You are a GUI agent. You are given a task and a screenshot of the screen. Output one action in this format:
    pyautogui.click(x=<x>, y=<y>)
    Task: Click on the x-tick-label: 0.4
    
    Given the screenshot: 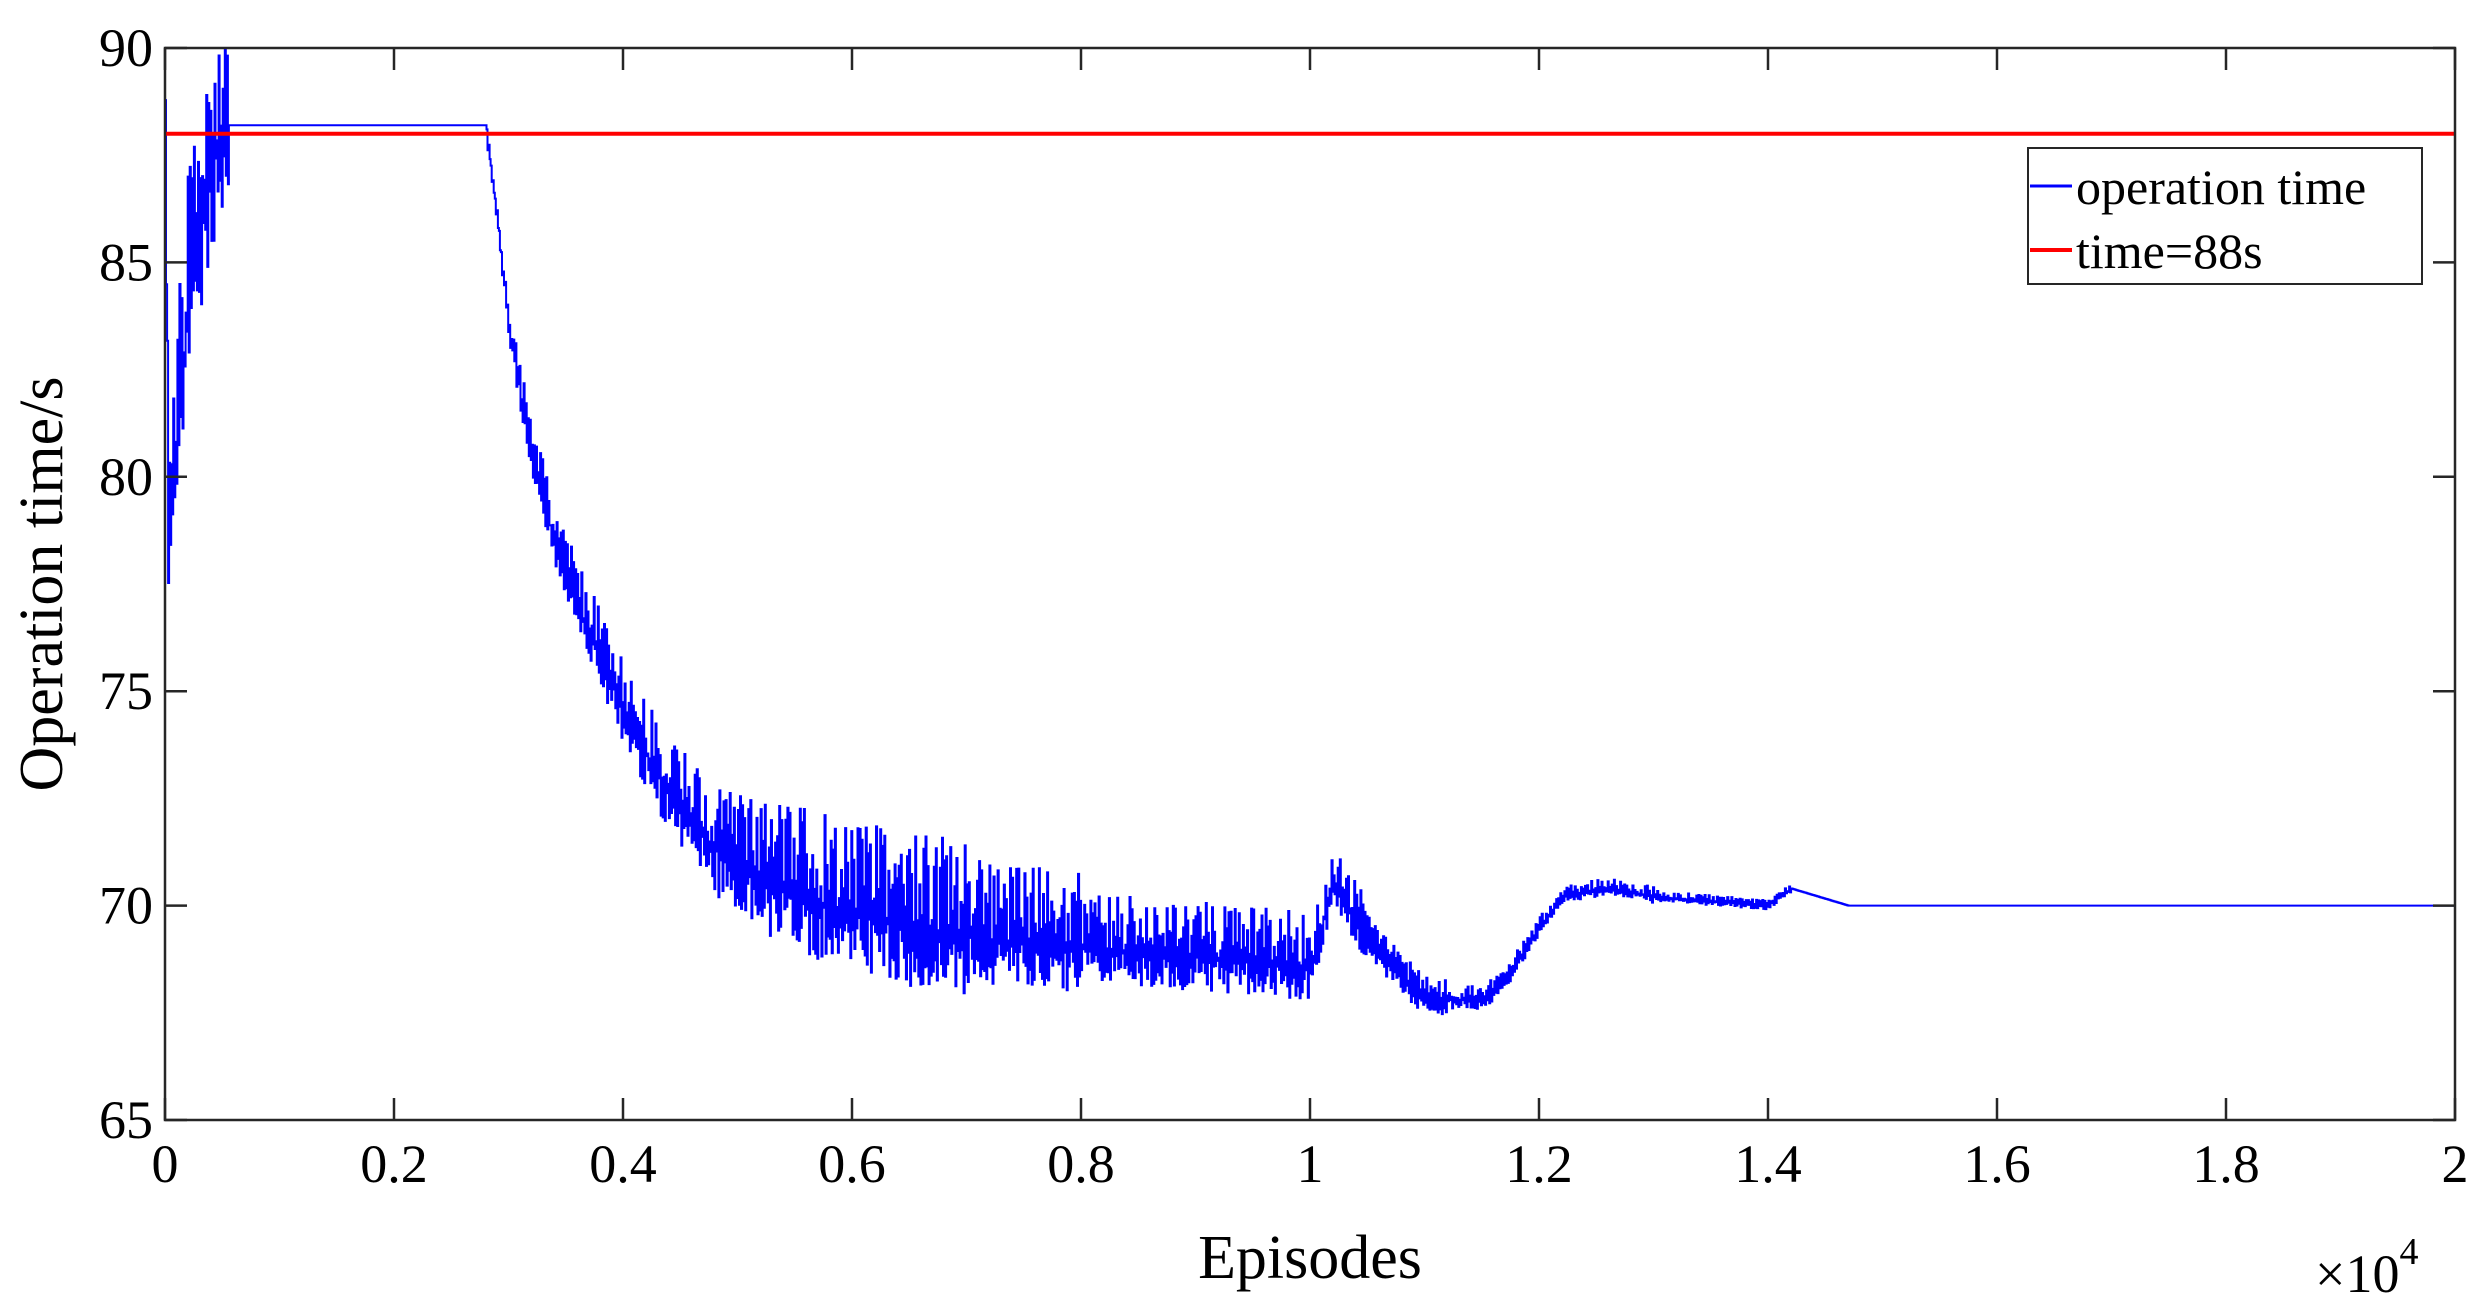 What is the action you would take?
    pyautogui.click(x=623, y=1164)
    